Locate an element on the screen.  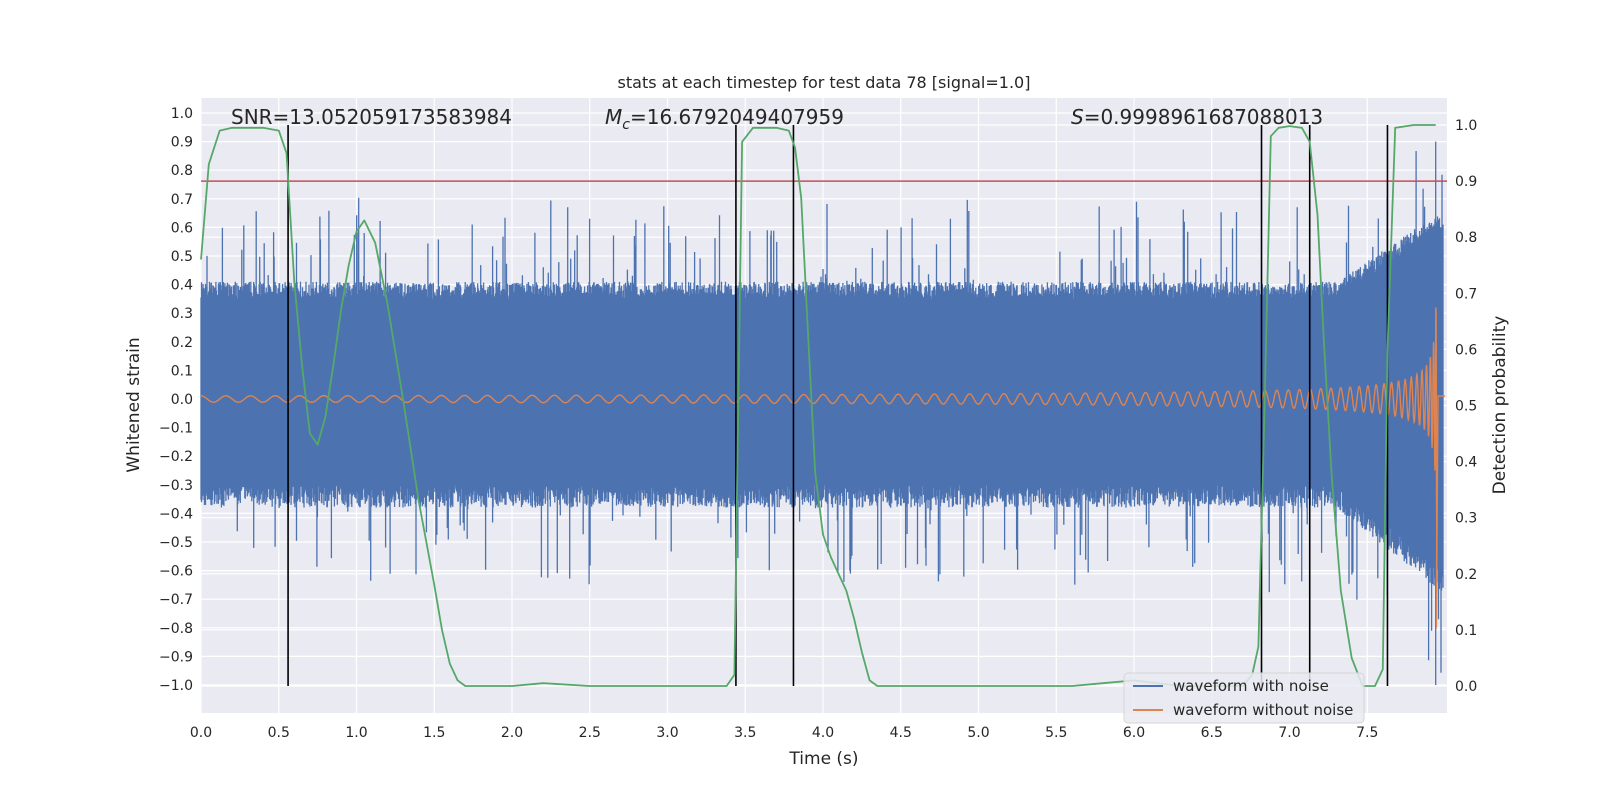
x-tick-label: 3.5 is located at coordinates (745, 733).